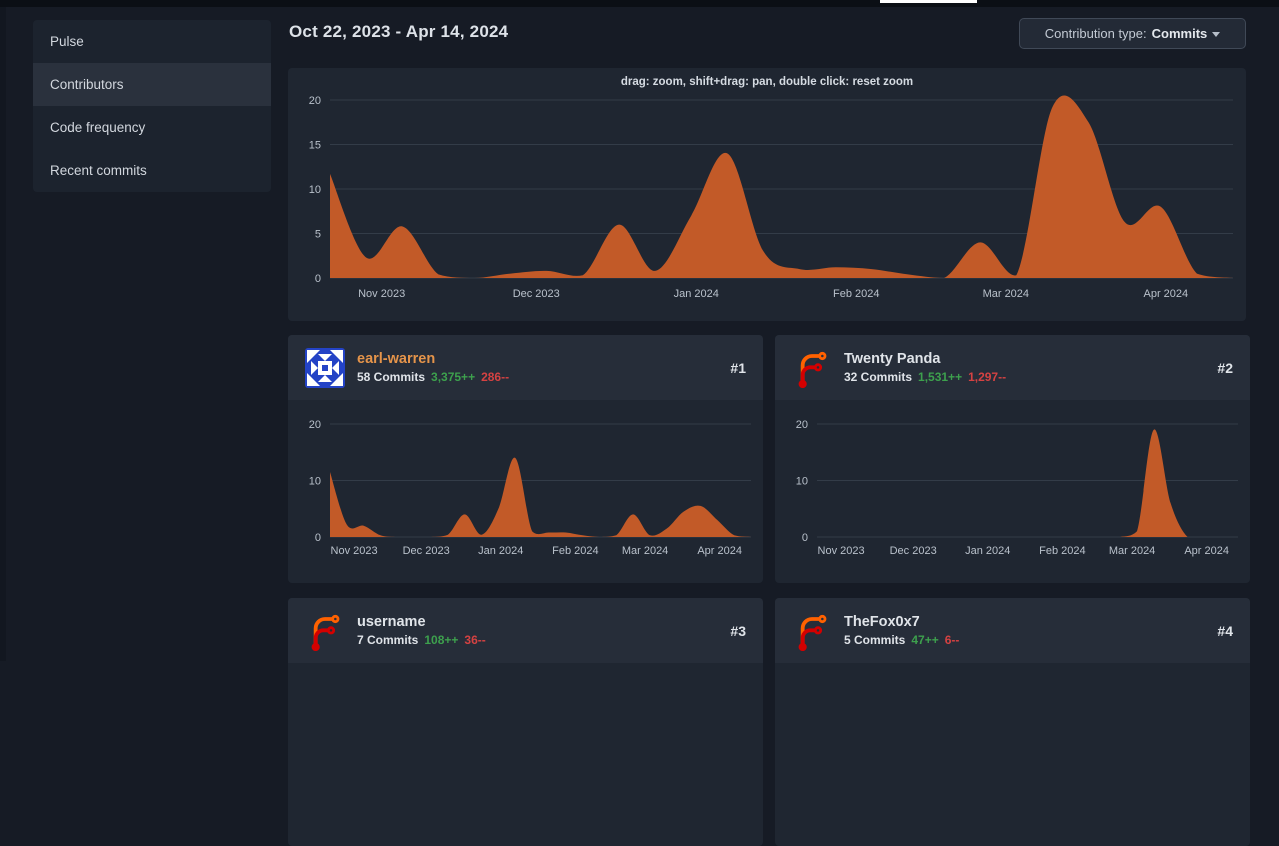 The width and height of the screenshot is (1279, 846). Describe the element at coordinates (391, 622) in the screenshot. I see `contributor-name: username` at that location.